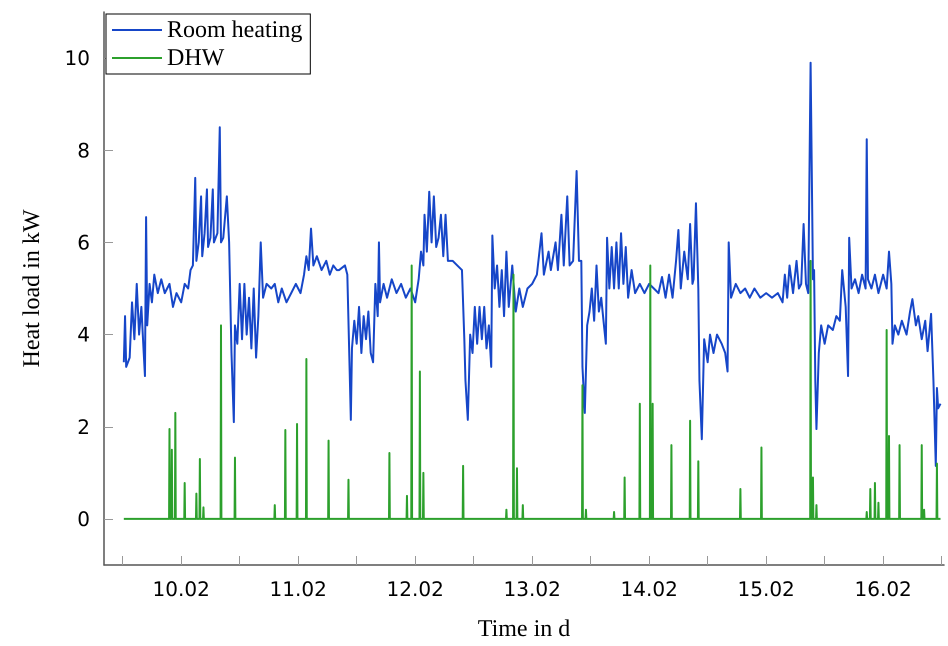 This screenshot has height=646, width=948. What do you see at coordinates (649, 589) in the screenshot?
I see `x-tick-label: 14.02` at bounding box center [649, 589].